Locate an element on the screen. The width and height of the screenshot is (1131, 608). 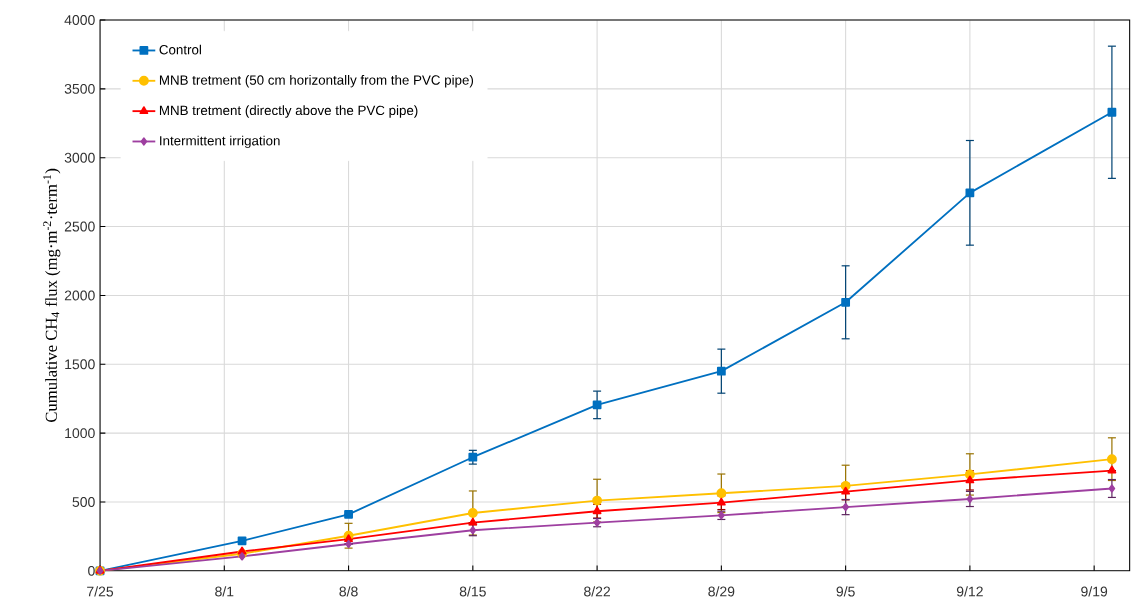
x-tick-label: 8/22 is located at coordinates (597, 591).